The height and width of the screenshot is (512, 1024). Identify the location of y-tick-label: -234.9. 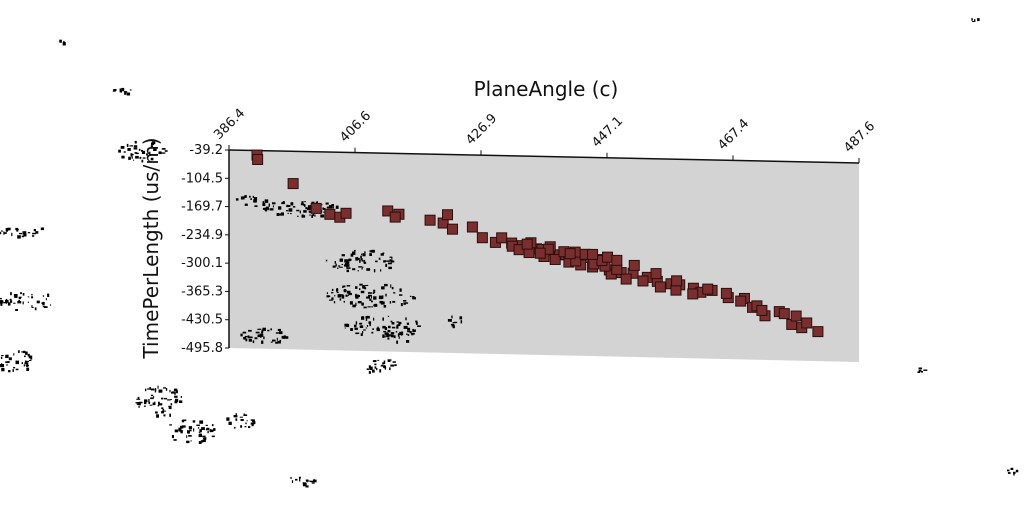
(202, 235).